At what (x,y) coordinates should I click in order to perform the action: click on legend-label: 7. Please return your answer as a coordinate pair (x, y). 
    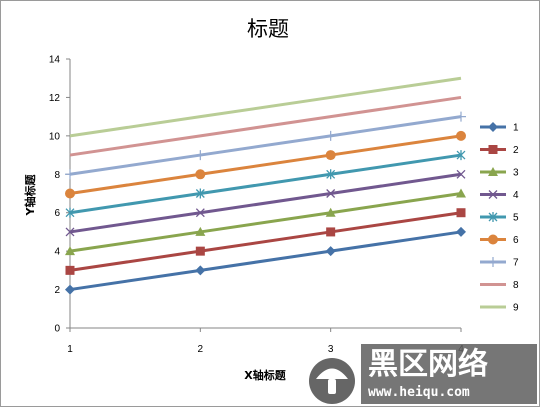
    Looking at the image, I should click on (516, 263).